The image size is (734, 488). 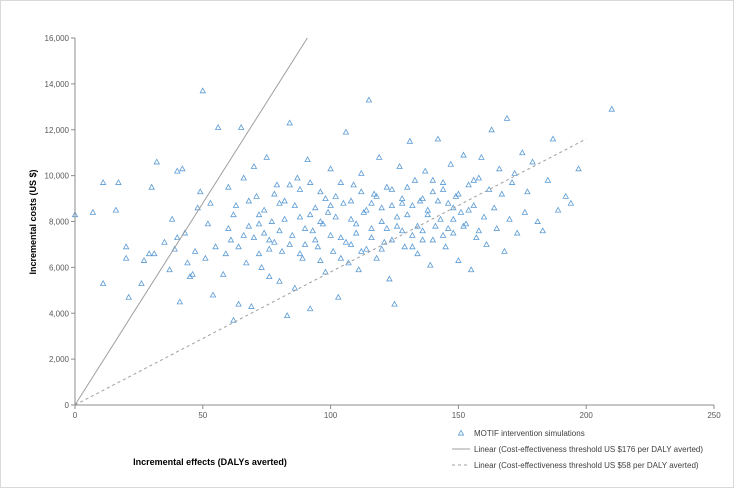 I want to click on y-tick-label: 0, so click(x=67, y=405).